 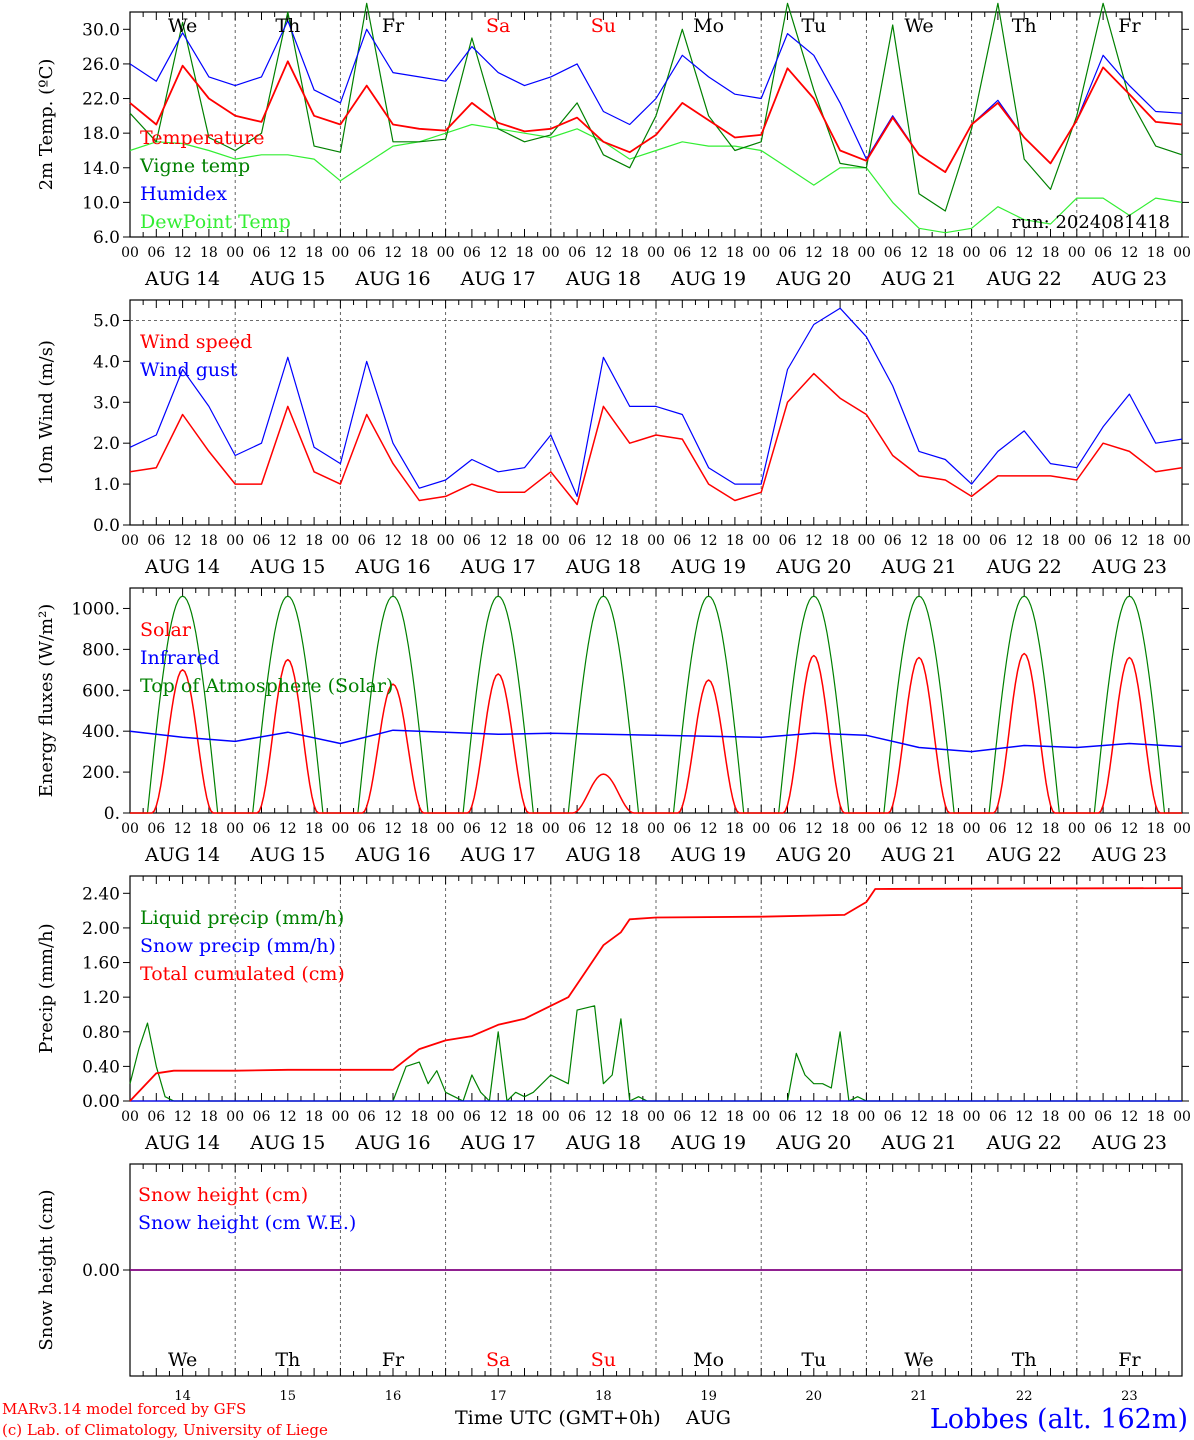 What do you see at coordinates (101, 929) in the screenshot?
I see `y-tick-label: 2.00` at bounding box center [101, 929].